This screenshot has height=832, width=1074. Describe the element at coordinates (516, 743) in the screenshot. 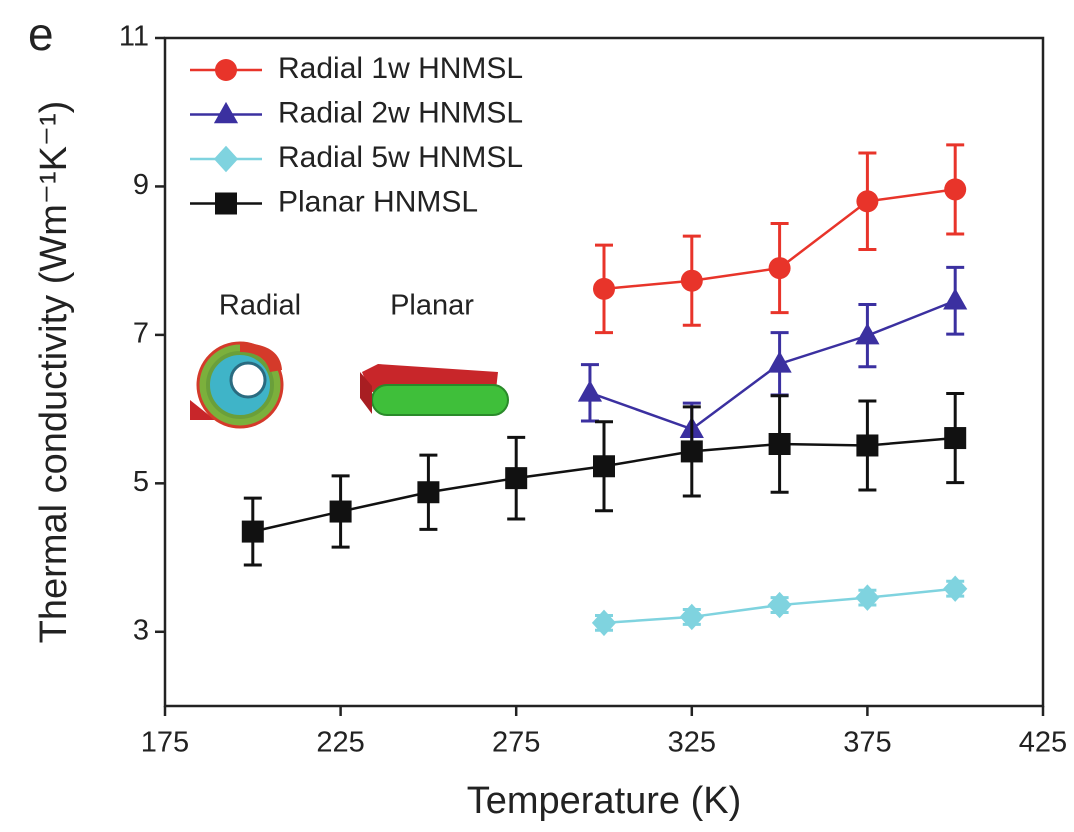

I see `x-tick-label: 275` at that location.